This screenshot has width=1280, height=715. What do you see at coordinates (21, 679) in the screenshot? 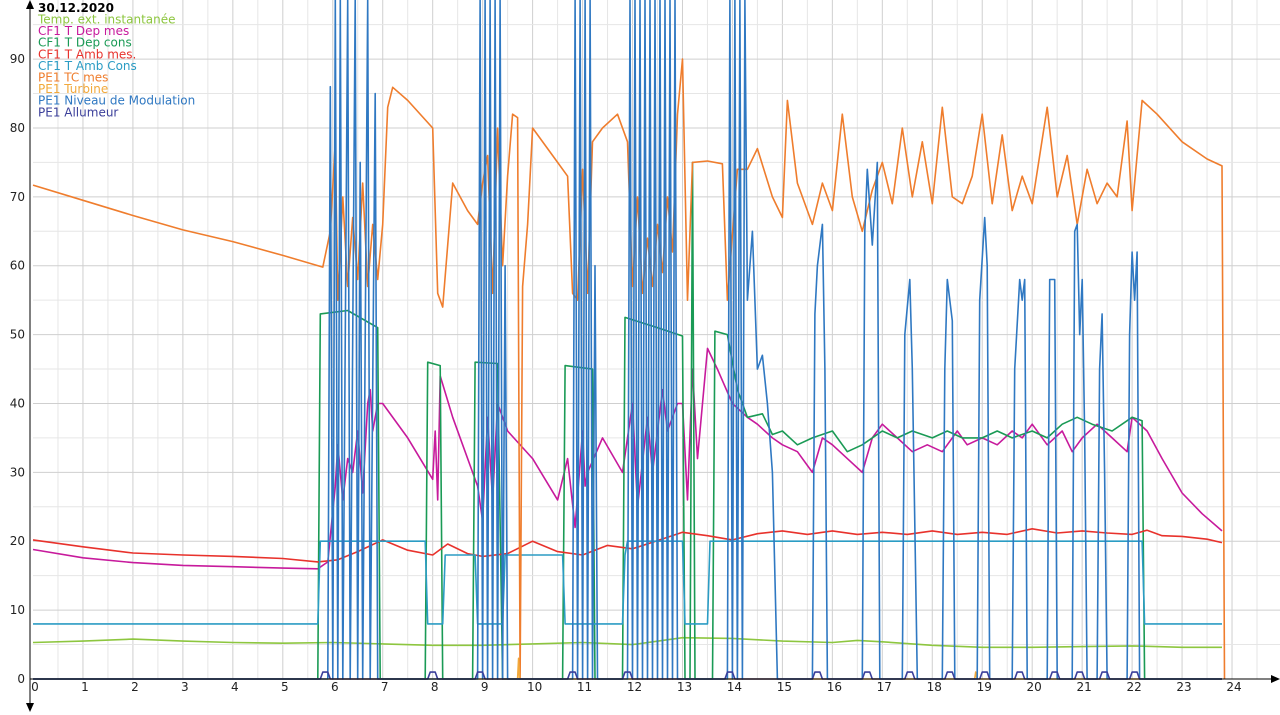
I see `y-tick-label: 0` at bounding box center [21, 679].